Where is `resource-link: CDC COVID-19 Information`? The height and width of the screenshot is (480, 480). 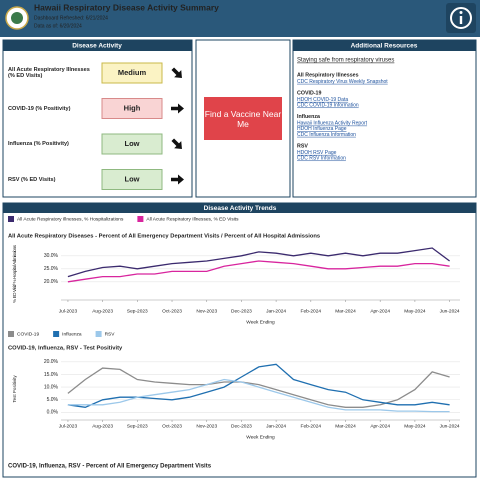
resource-link: CDC COVID-19 Information is located at coordinates (328, 106).